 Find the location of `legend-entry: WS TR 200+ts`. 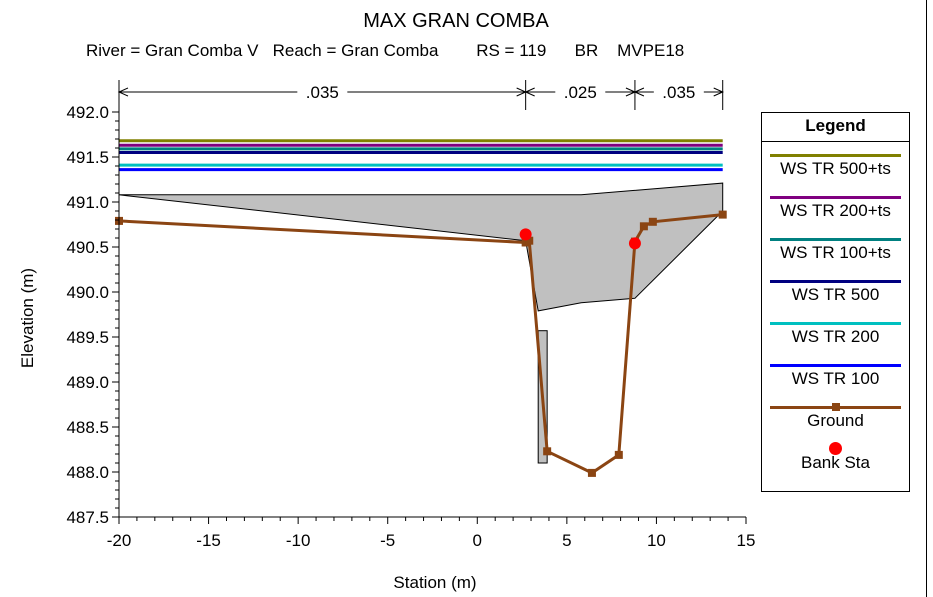

legend-entry: WS TR 200+ts is located at coordinates (835, 205).